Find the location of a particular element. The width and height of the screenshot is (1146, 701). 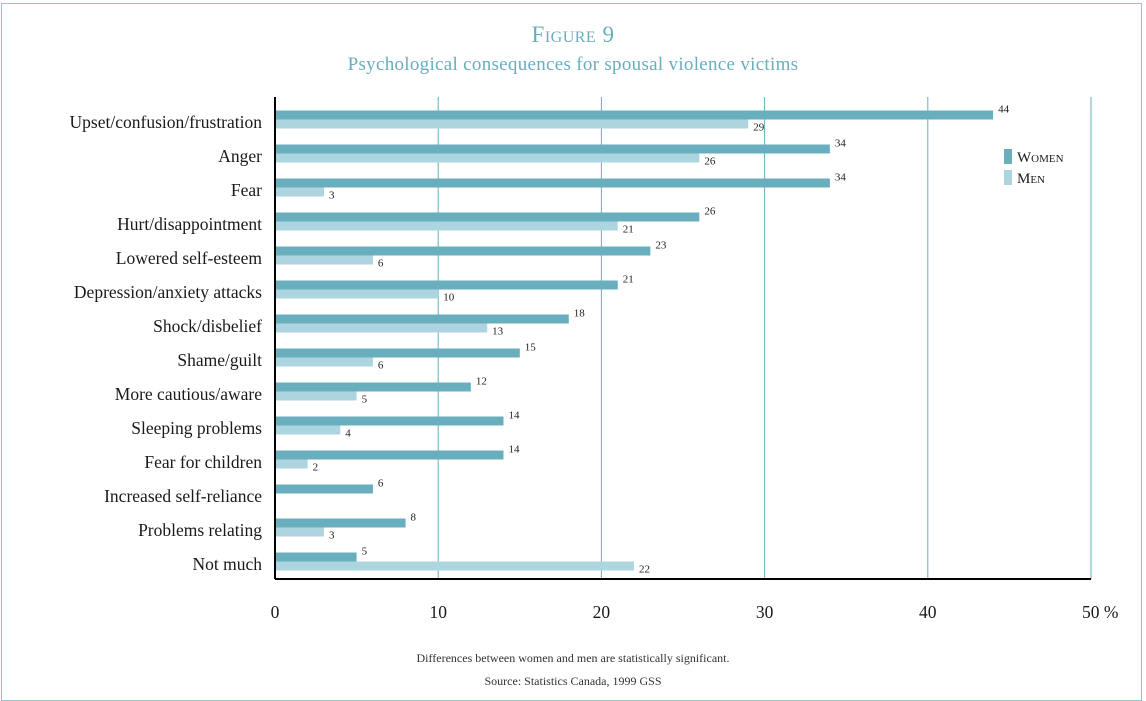

data-label-men: 5 is located at coordinates (365, 400).